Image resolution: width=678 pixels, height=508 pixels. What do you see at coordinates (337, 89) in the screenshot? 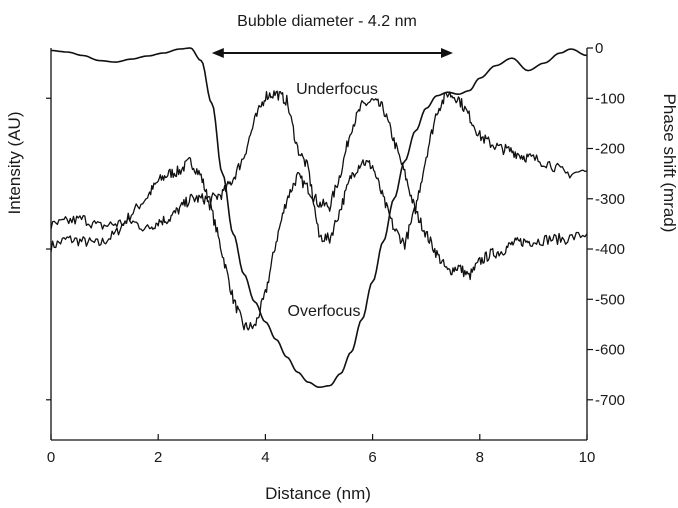
I see `underfocus-label: Underfocus` at bounding box center [337, 89].